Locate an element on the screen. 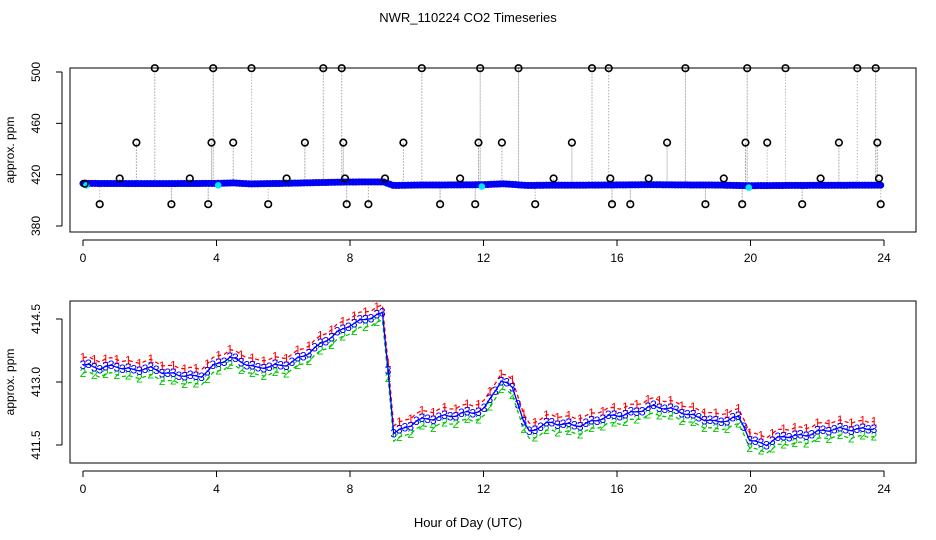  y-tick-label: 380 is located at coordinates (36, 226).